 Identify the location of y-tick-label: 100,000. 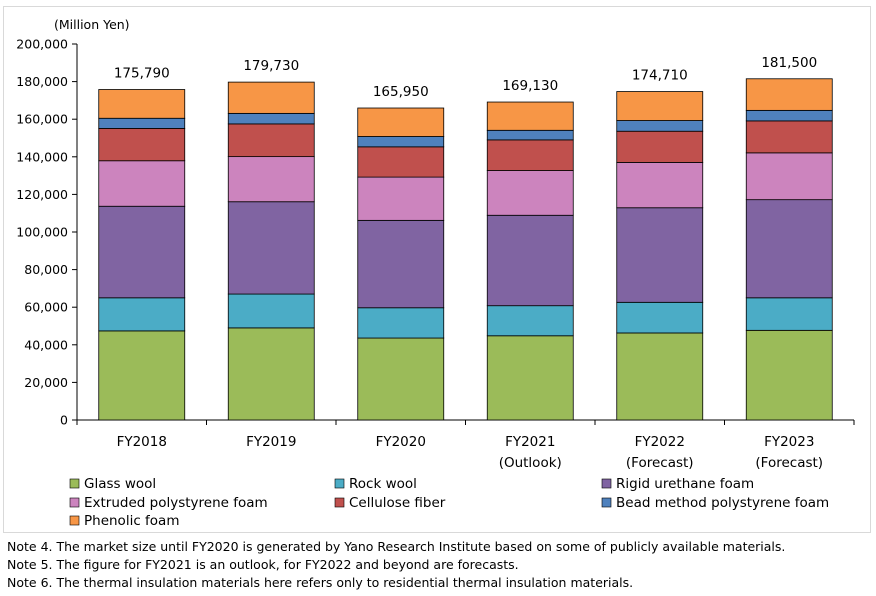
(42, 232).